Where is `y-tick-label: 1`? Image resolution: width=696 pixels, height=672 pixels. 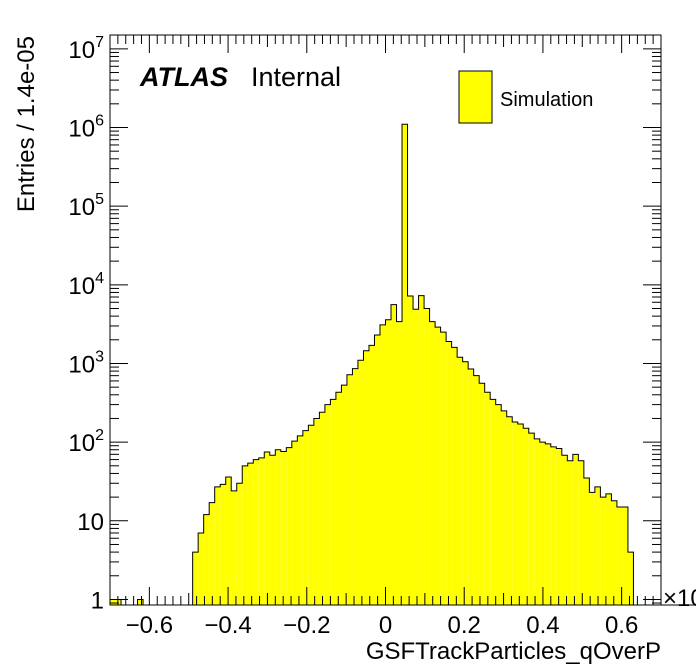
y-tick-label: 1 is located at coordinates (97, 600).